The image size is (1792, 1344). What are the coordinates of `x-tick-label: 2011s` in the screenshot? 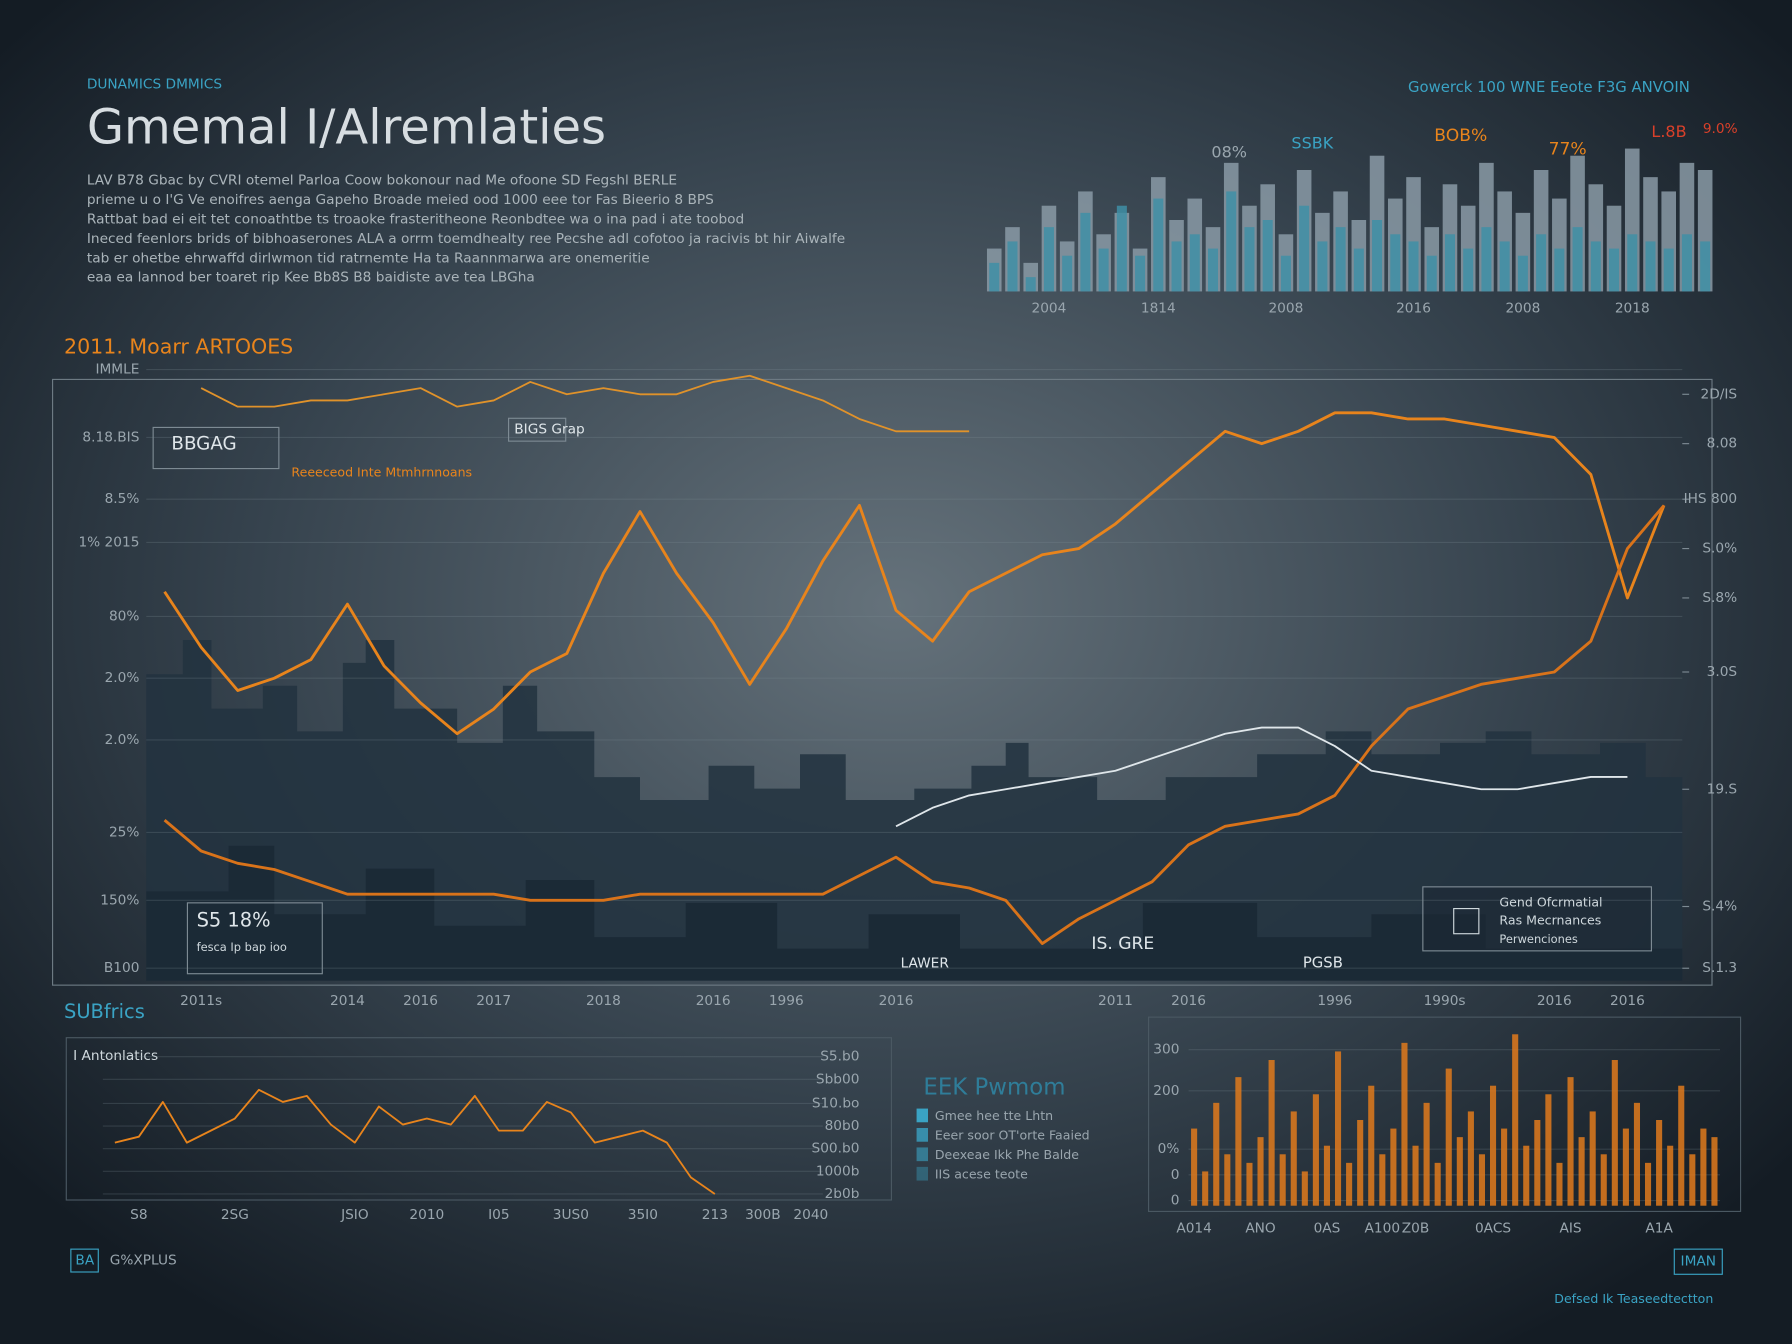 It's located at (201, 1001).